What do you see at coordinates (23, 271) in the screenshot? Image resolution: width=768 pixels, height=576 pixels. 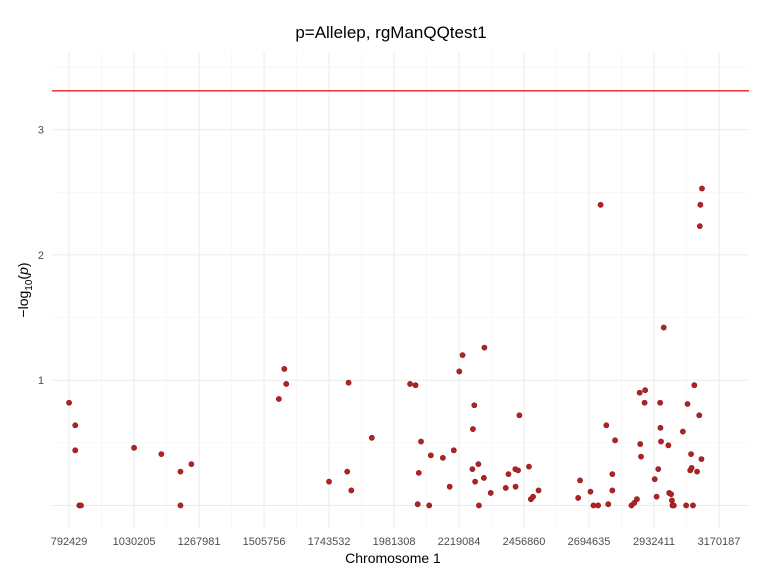 I see `y-axis-title-variable: p` at bounding box center [23, 271].